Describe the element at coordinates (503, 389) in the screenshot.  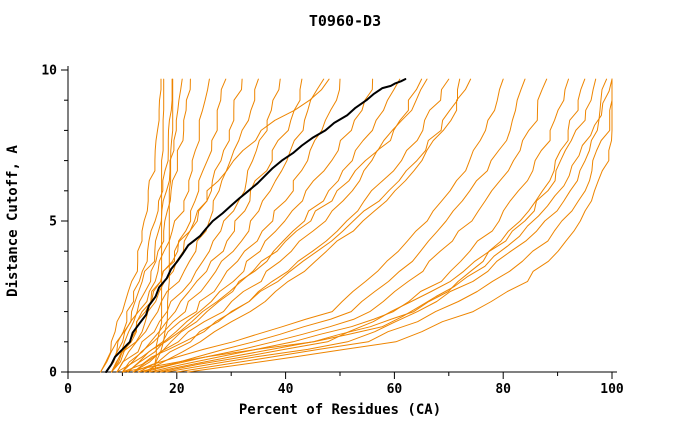
I see `x-tick-label: 80` at that location.